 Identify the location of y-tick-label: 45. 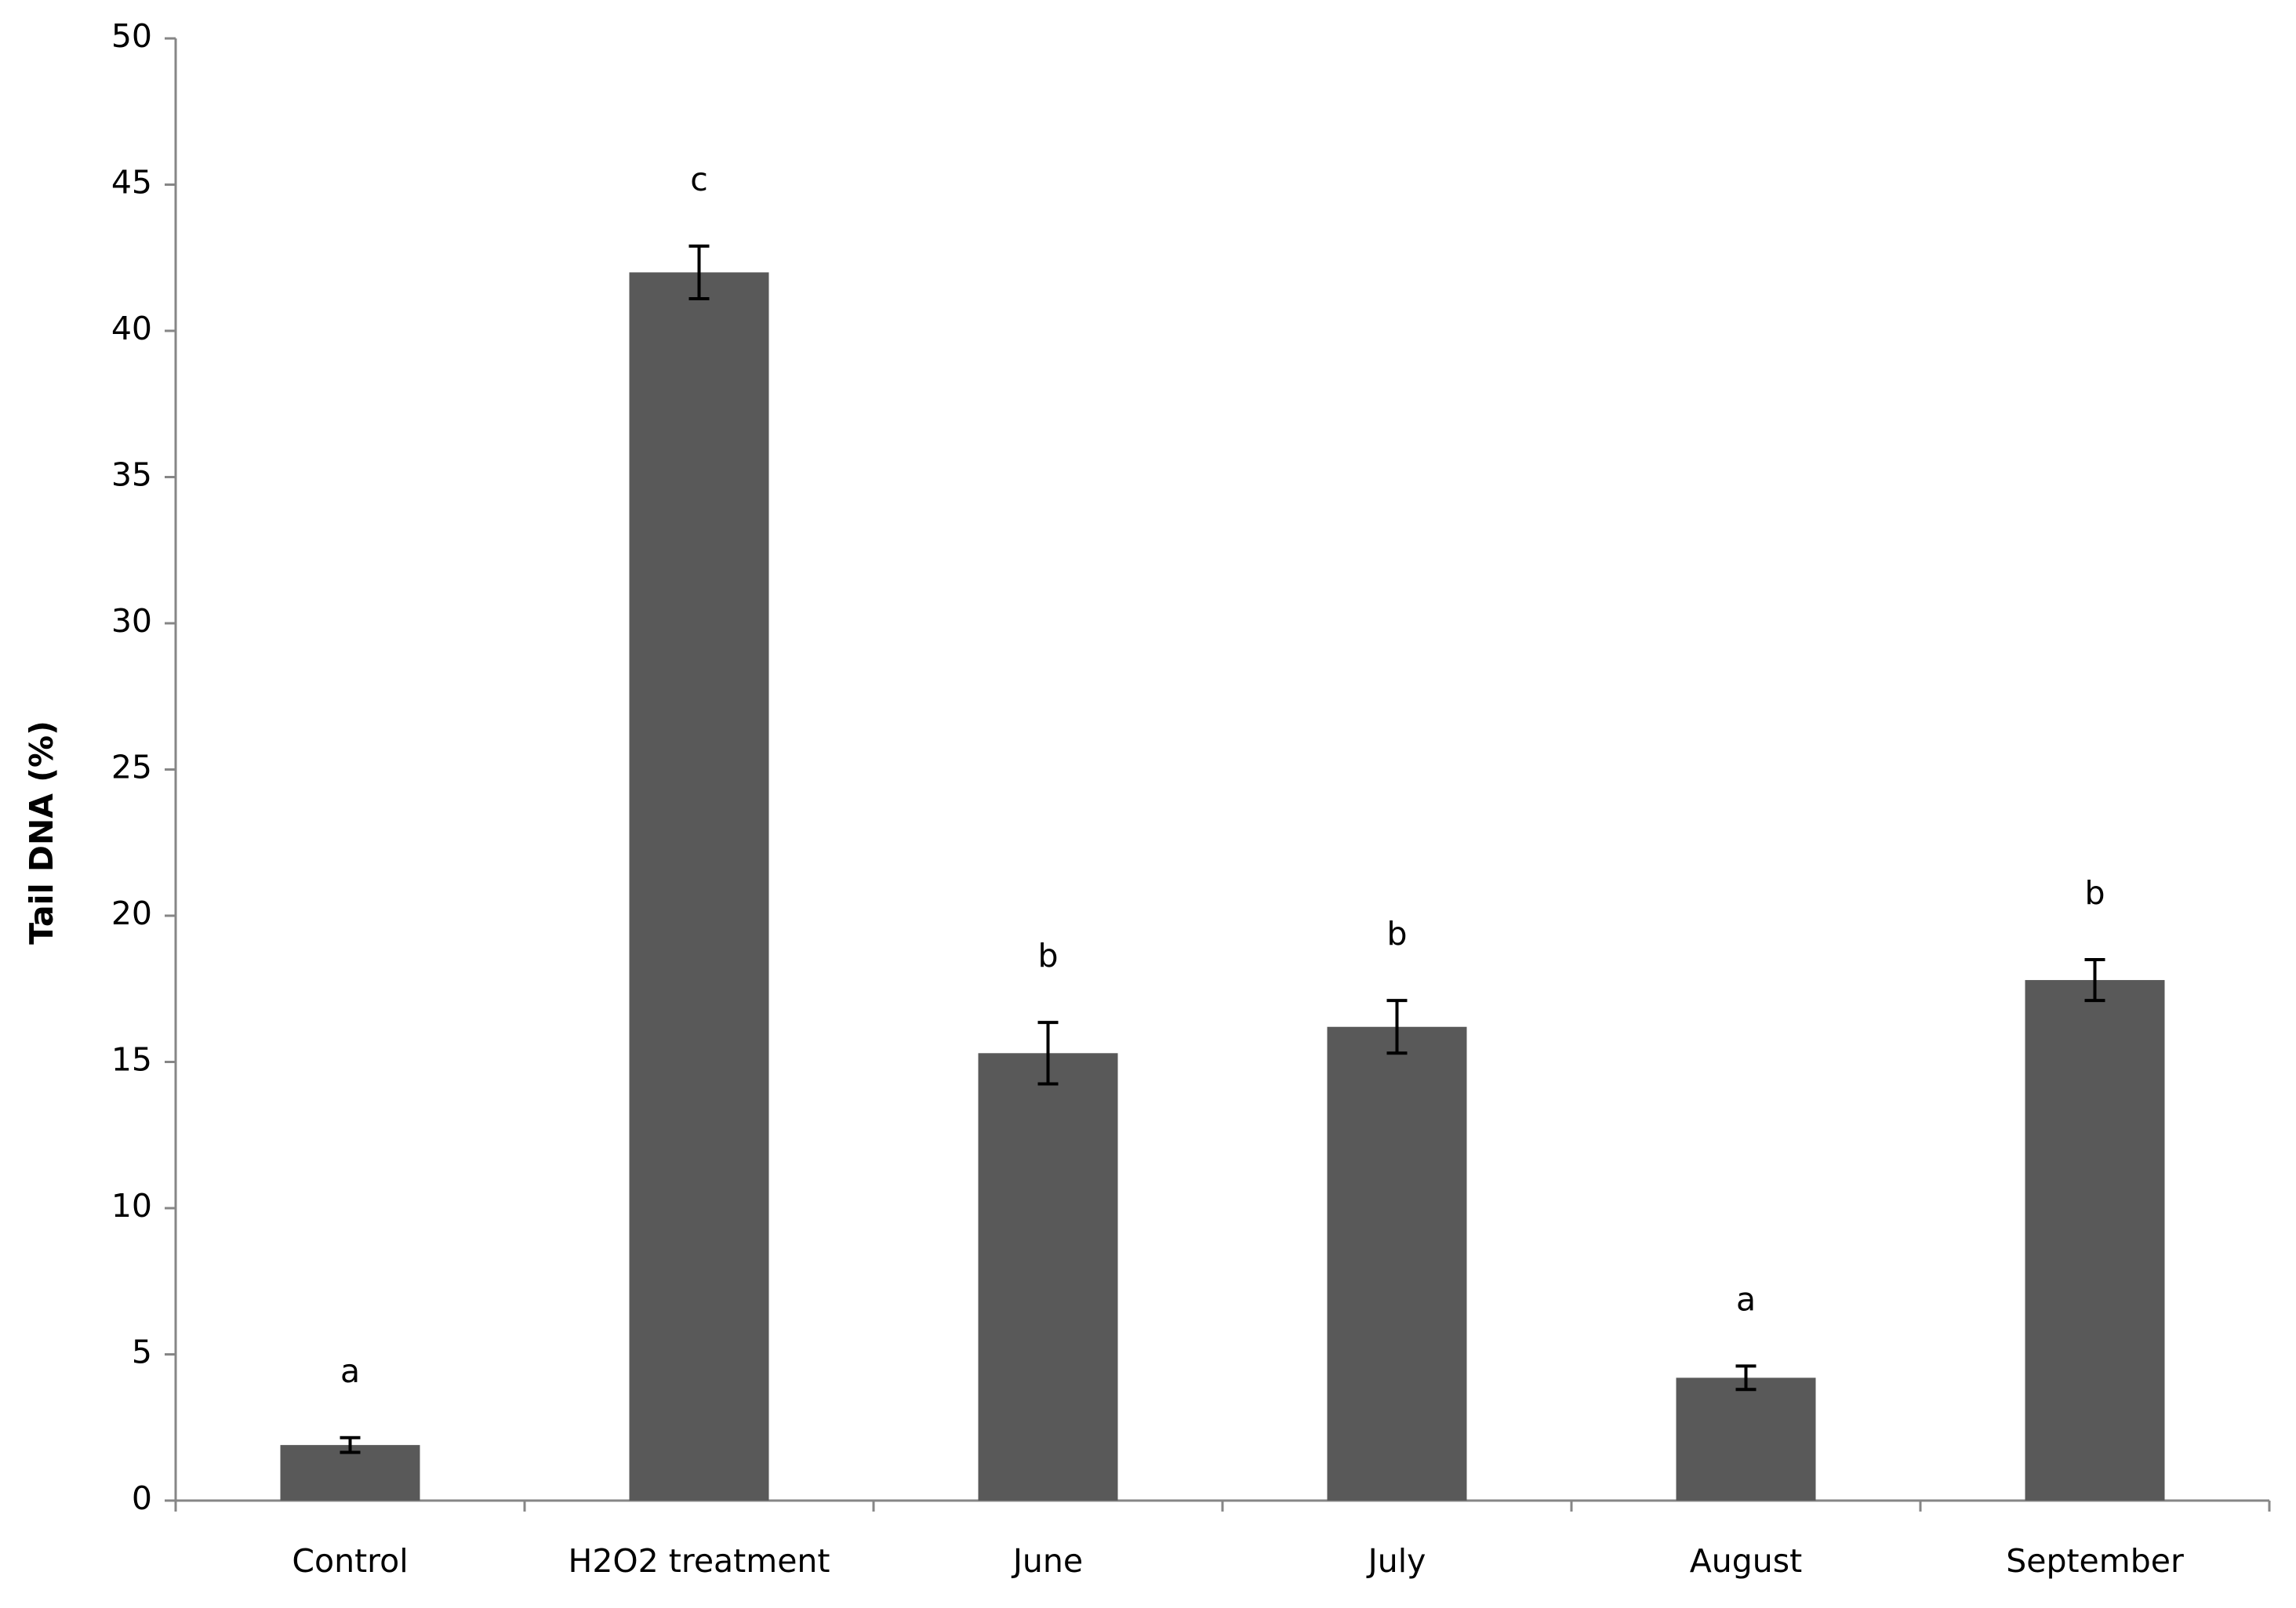
(131, 182).